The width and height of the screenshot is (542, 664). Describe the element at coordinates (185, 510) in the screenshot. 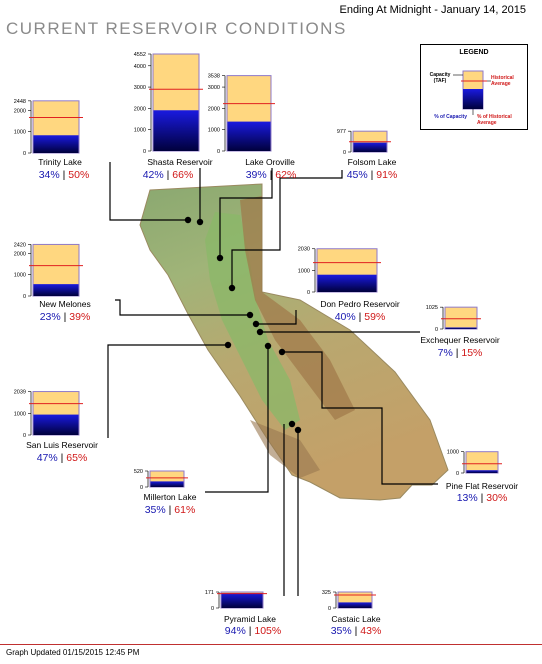

I see `millerton-pct-historical: 61%` at that location.